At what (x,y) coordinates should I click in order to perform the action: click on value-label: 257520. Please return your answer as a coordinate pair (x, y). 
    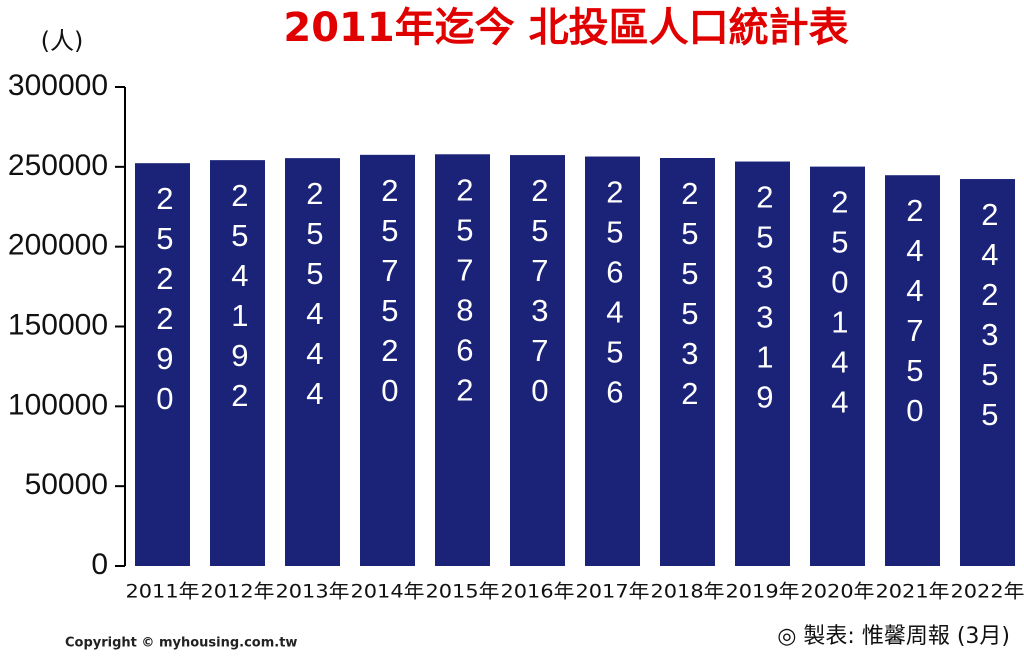
    Looking at the image, I should click on (389, 293).